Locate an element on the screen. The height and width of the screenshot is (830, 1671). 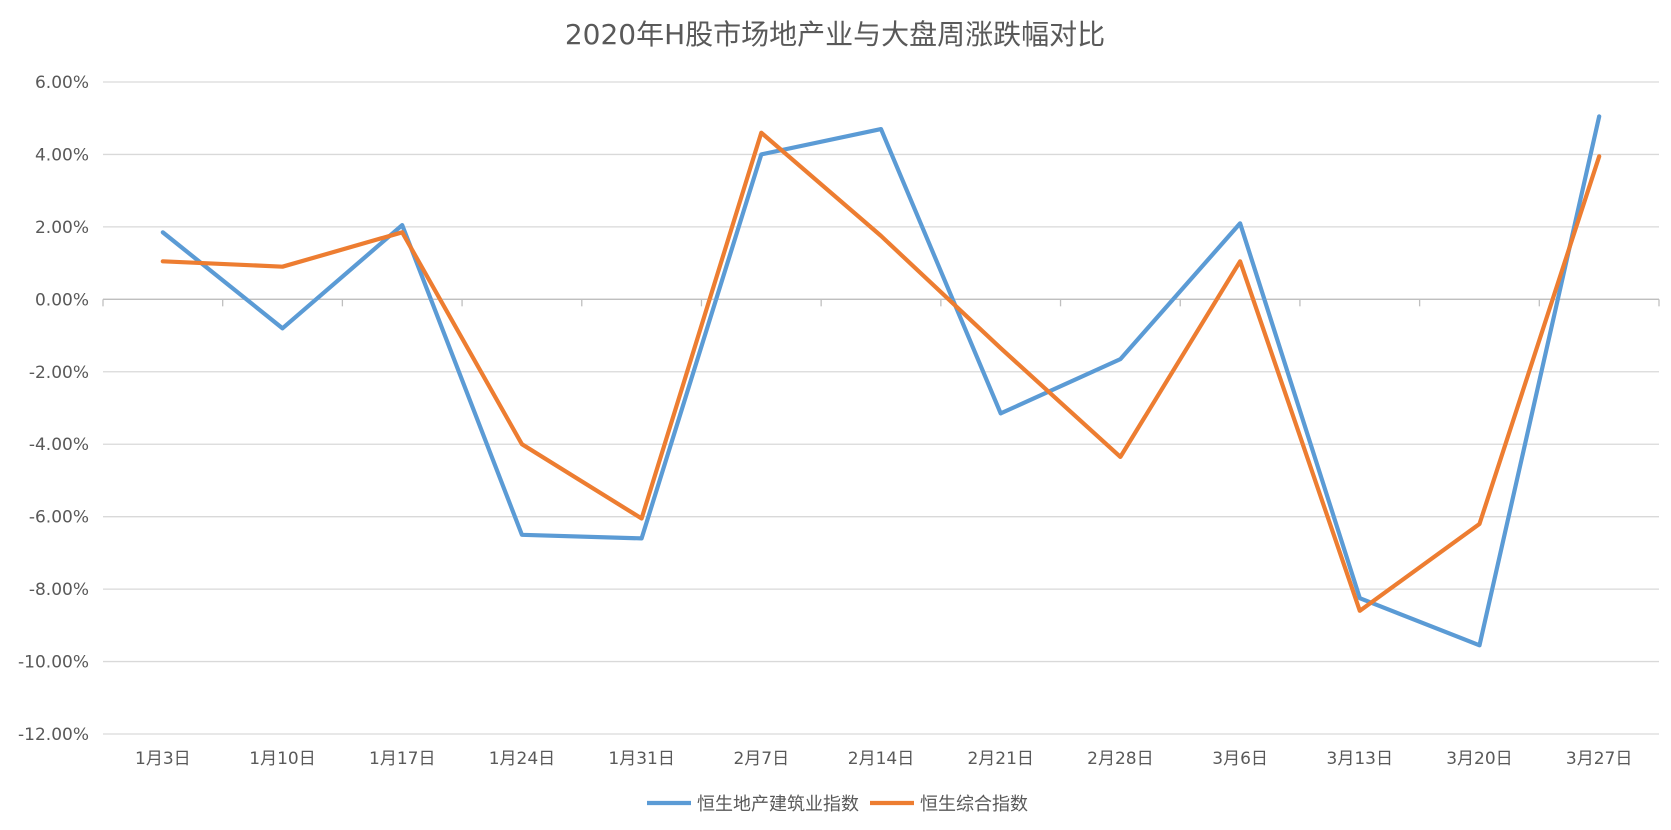
chart-title: 2020年H股市场地产业与大盘周涨跌幅对比 is located at coordinates (835, 34).